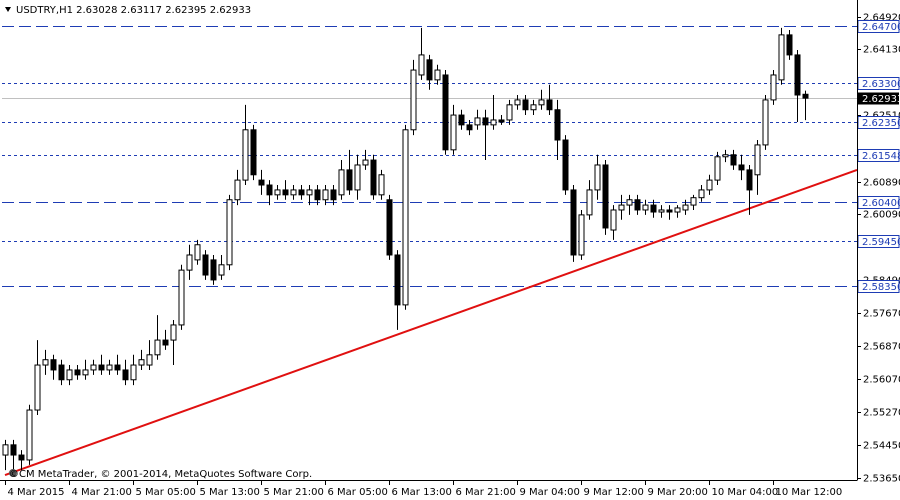 This screenshot has height=500, width=900. Describe the element at coordinates (881, 27) in the screenshot. I see `level-label: 2.64700` at that location.